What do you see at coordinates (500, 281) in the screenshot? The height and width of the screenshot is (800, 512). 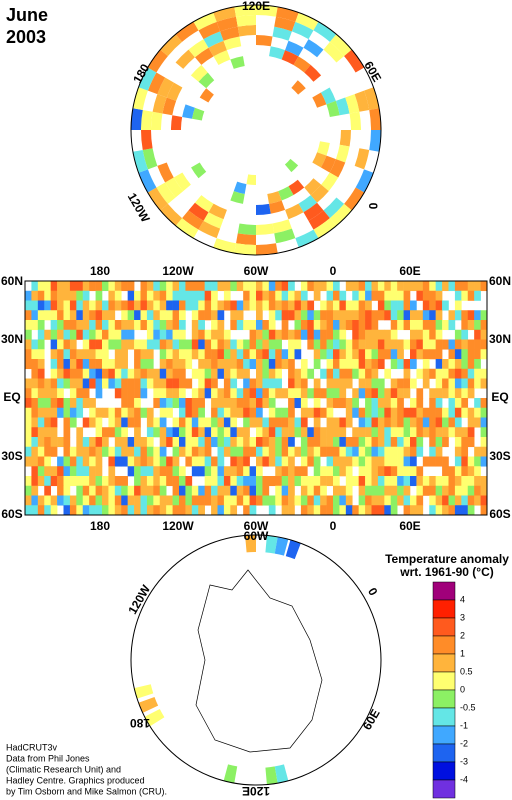 I see `axis-label: 60N` at bounding box center [500, 281].